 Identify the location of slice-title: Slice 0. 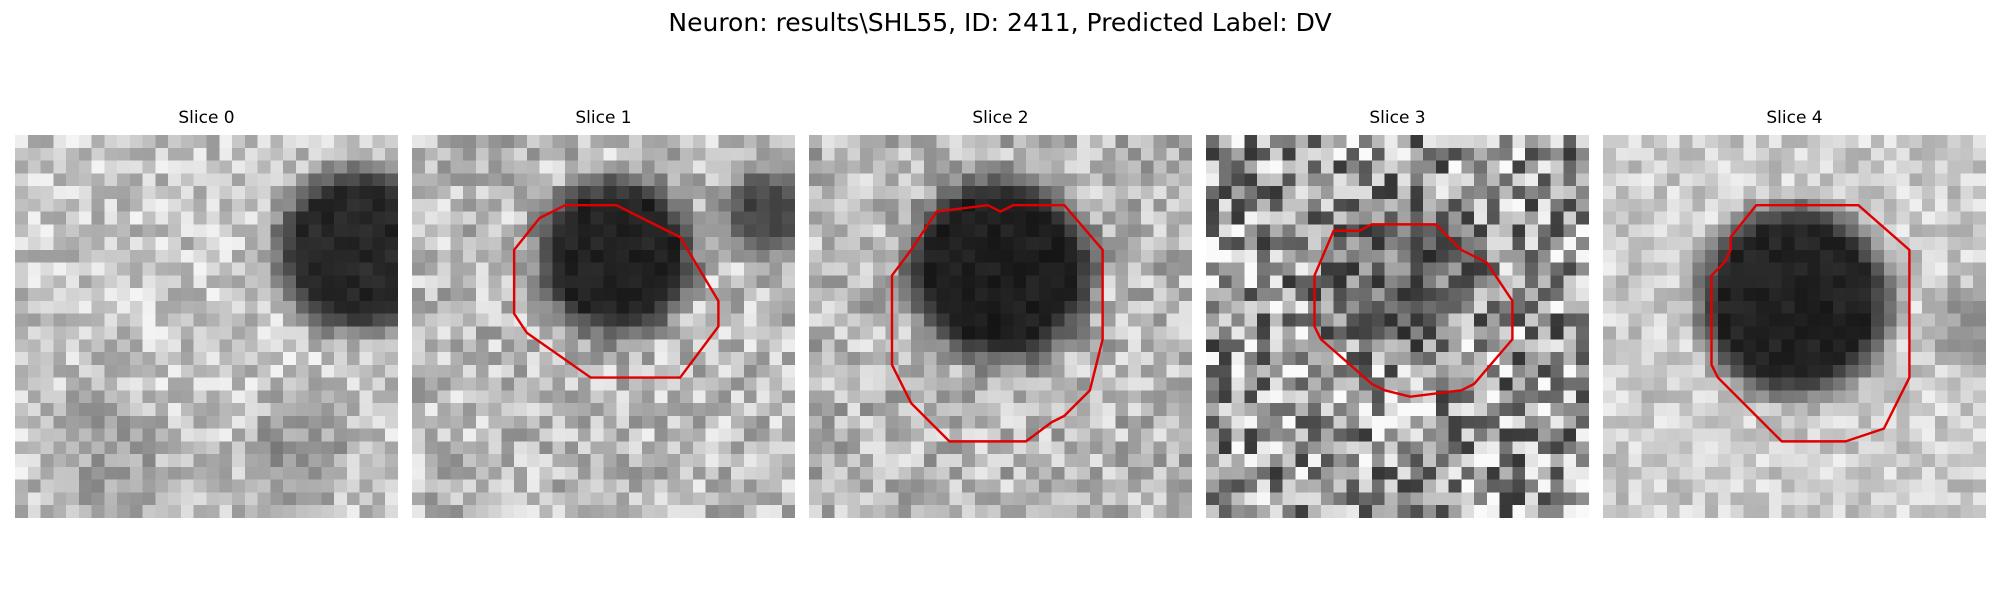
(206, 118).